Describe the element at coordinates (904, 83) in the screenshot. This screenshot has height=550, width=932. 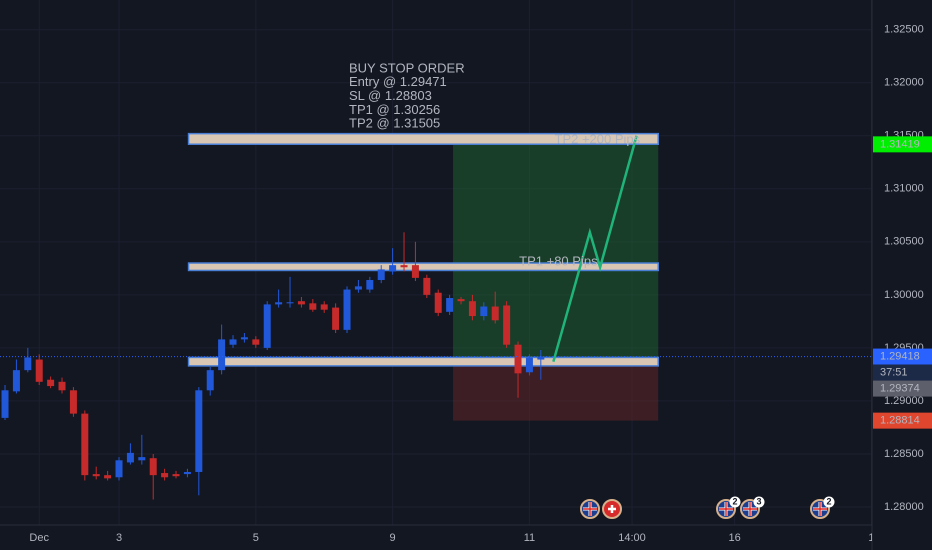
I see `y-tick-label: 1.32000` at that location.